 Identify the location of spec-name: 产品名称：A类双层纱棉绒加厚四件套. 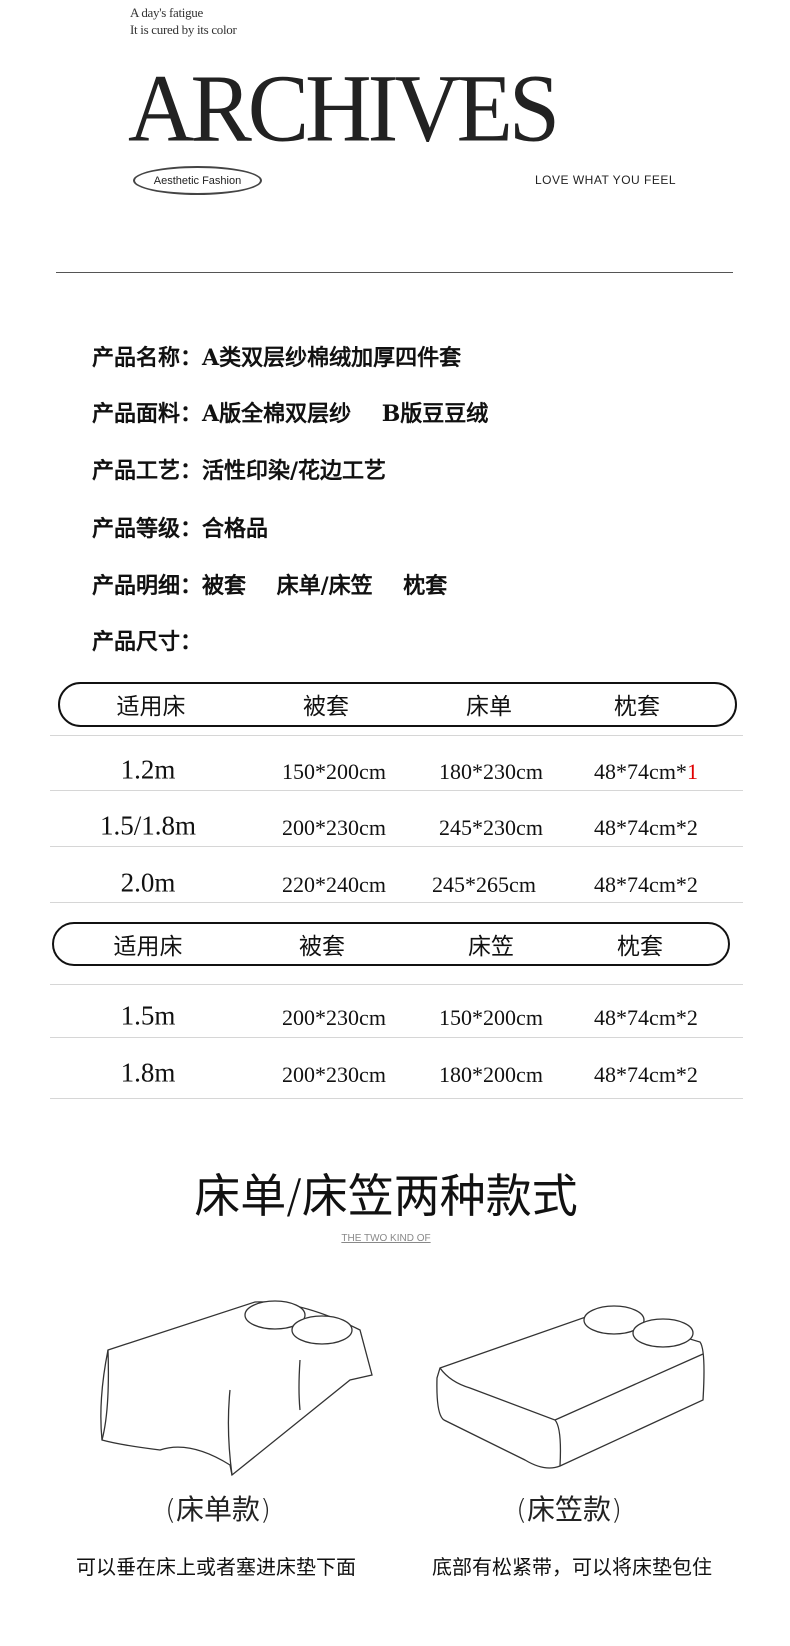
(277, 358).